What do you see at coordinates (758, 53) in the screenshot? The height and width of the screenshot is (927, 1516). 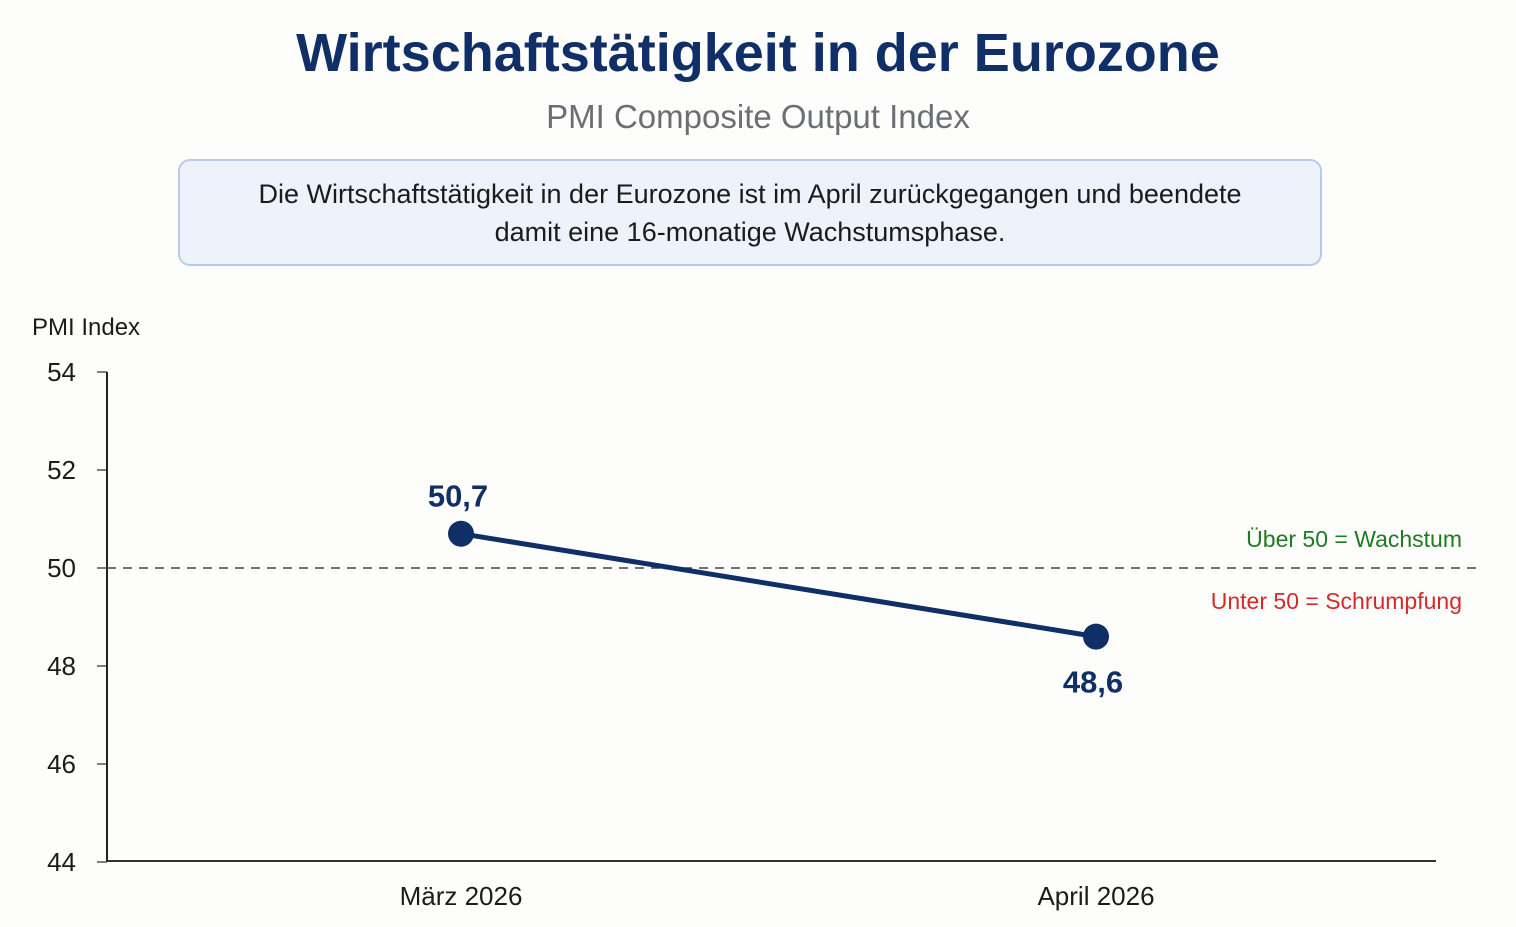 I see `chart-title: Wirtschaftstätigkeit in der Eurozone` at bounding box center [758, 53].